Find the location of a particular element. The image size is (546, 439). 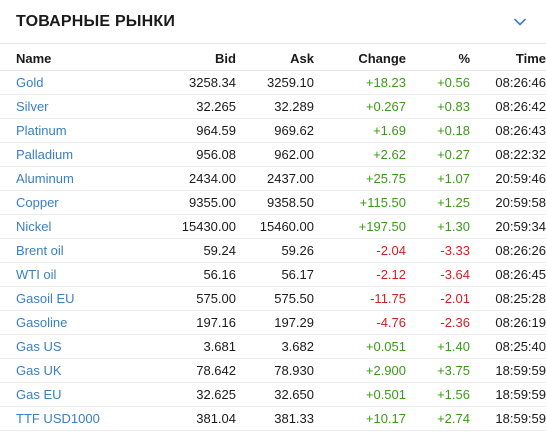

column-header-time: Time is located at coordinates (508, 58).